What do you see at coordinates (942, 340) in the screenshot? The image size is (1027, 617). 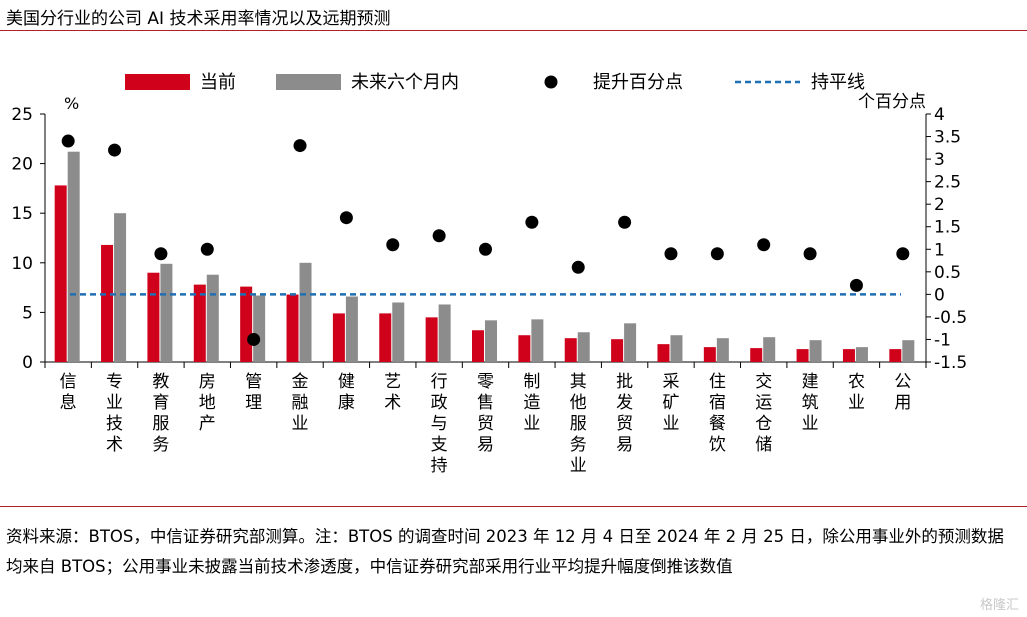 I see `y-tick-label-right: -1` at bounding box center [942, 340].